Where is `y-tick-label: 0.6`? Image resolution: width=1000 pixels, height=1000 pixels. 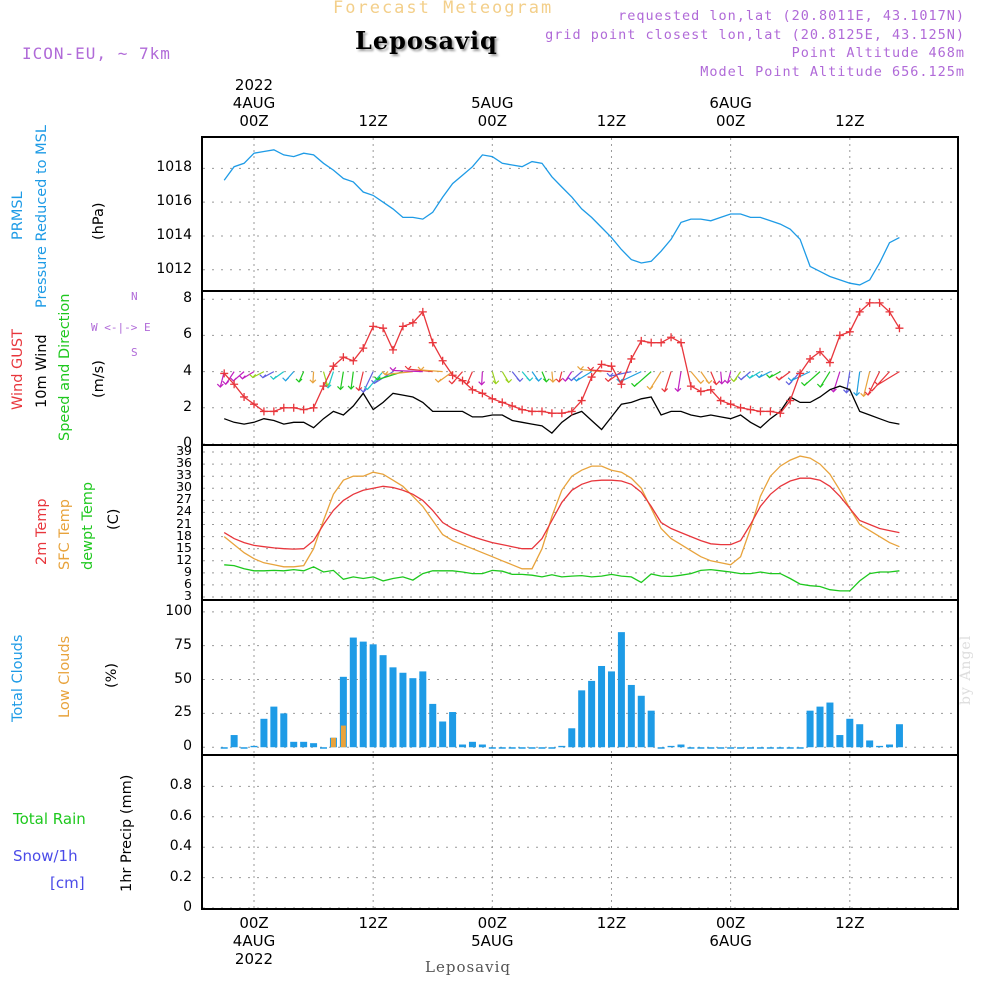 y-tick-label: 0.6 is located at coordinates (180, 815).